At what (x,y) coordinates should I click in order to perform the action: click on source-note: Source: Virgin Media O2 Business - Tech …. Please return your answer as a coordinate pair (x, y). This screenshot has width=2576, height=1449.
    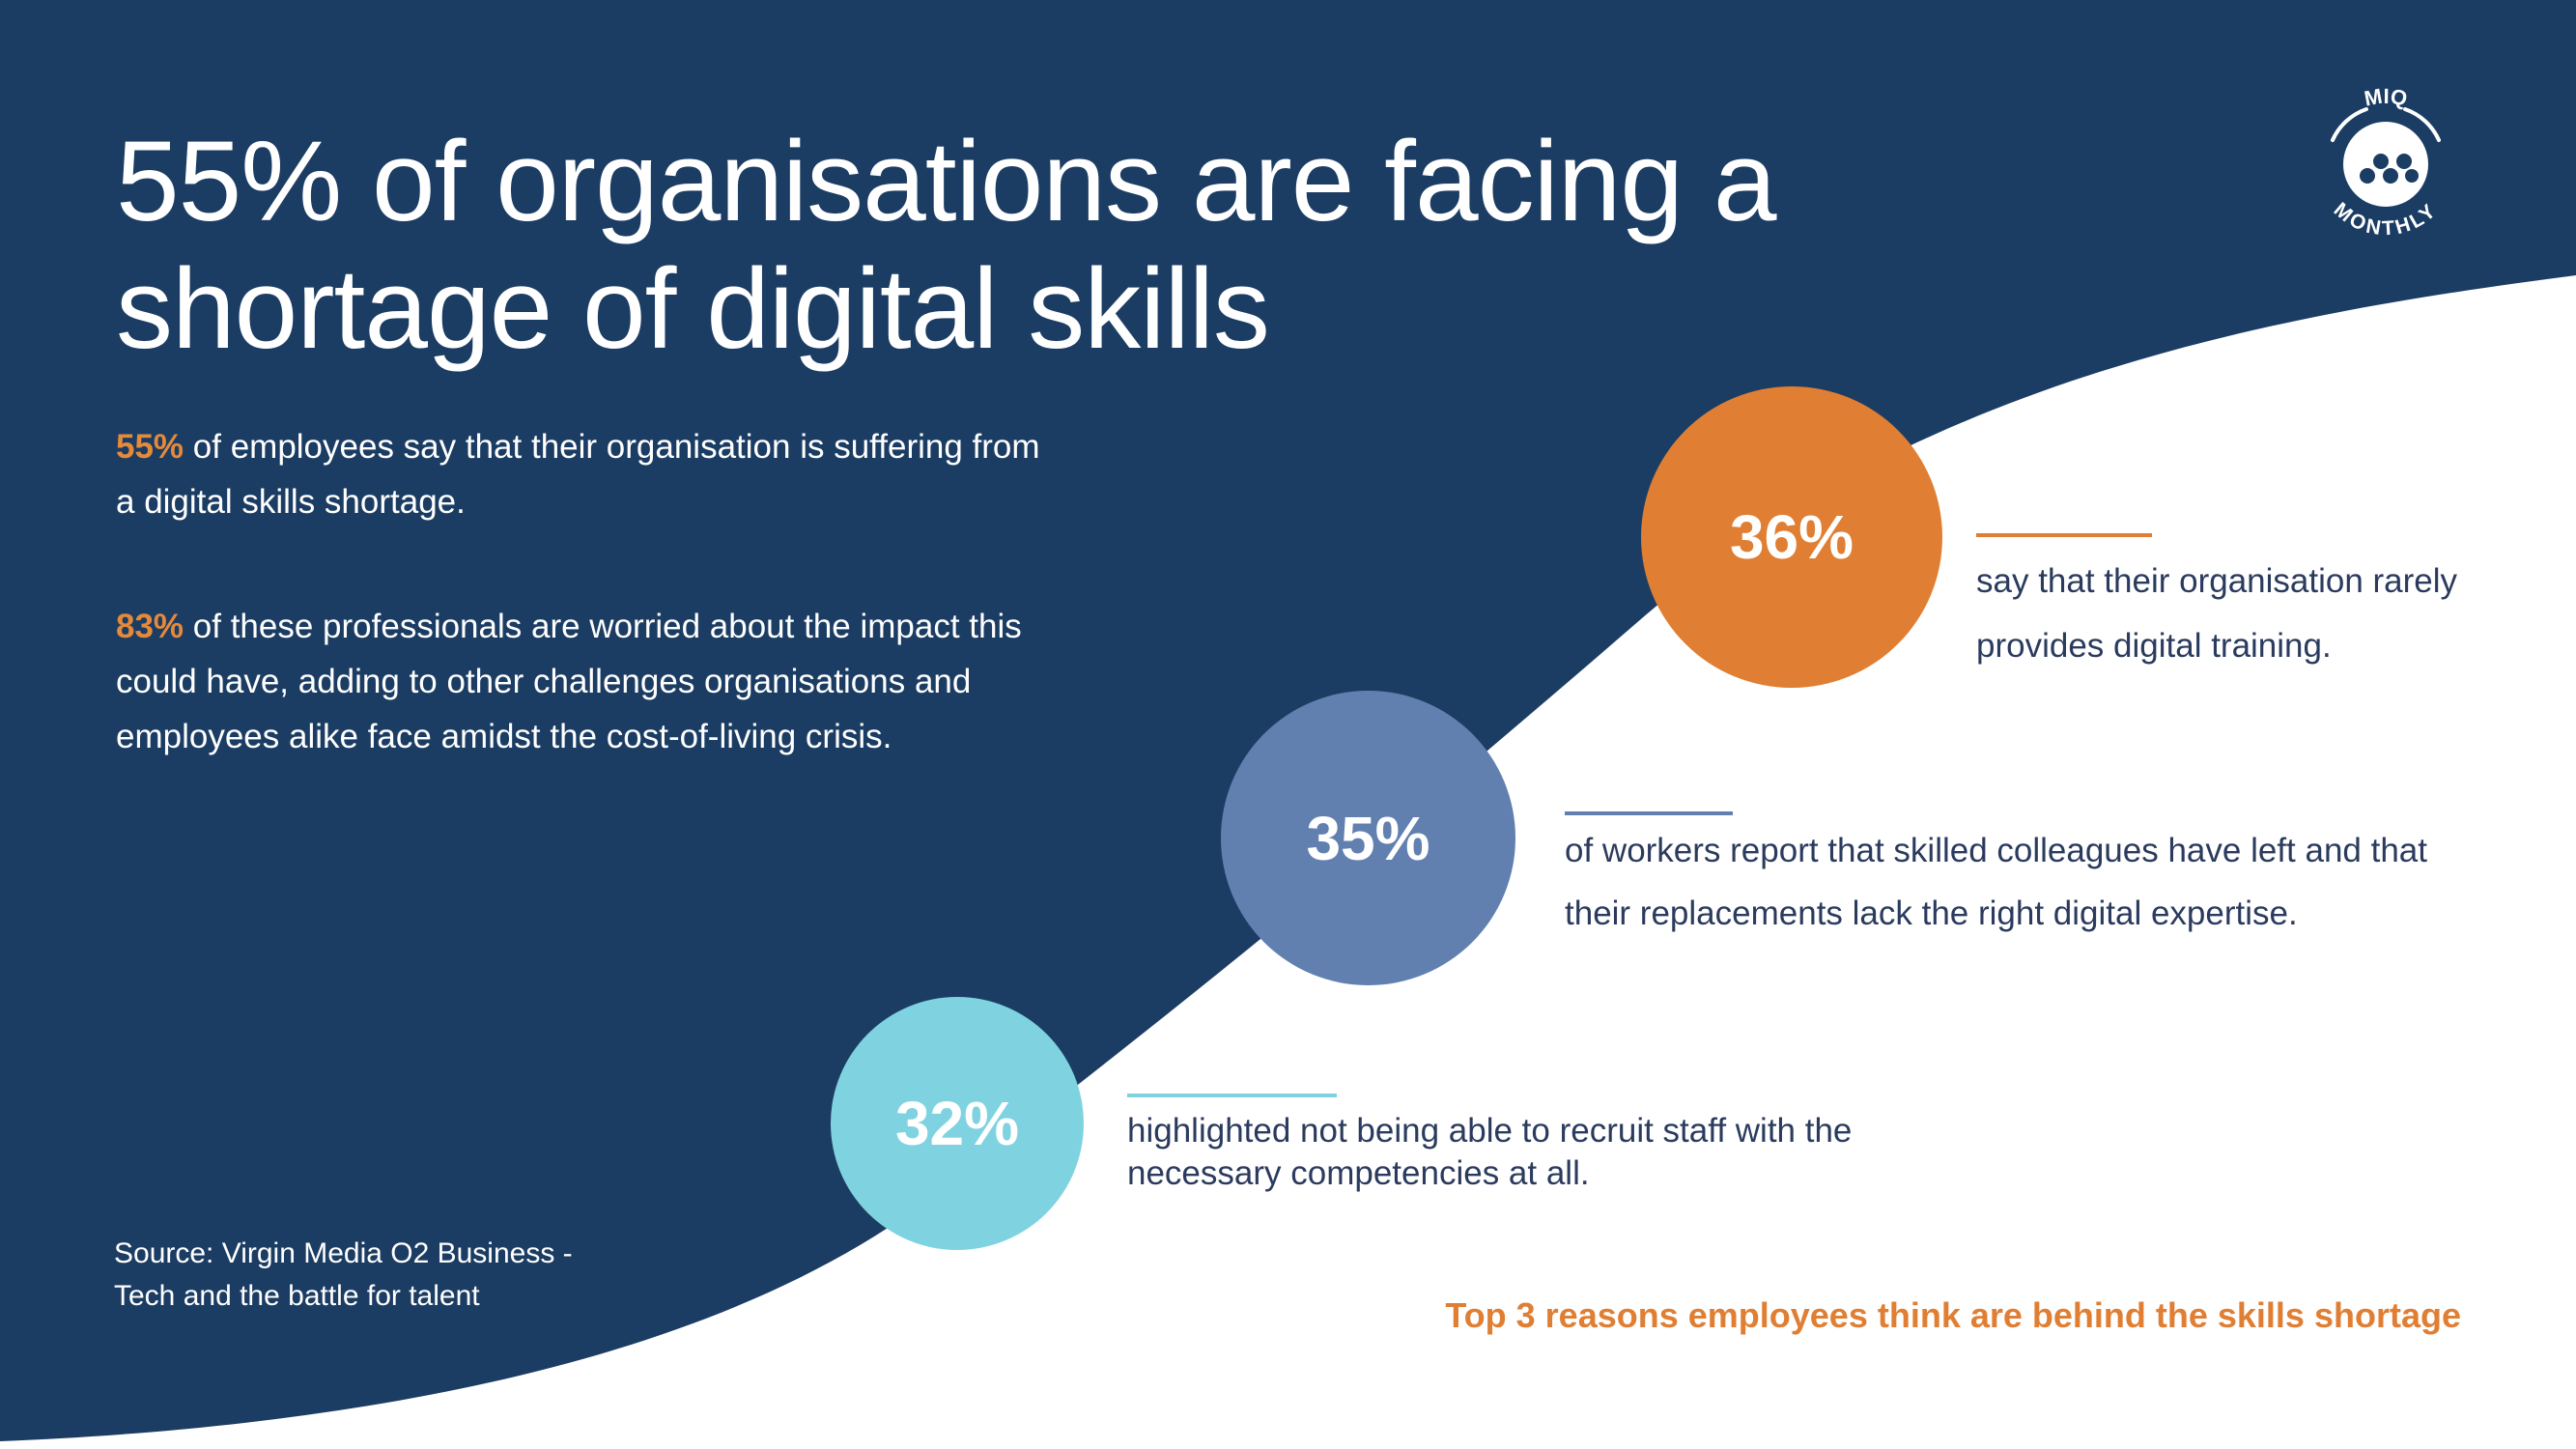
    Looking at the image, I should click on (384, 1275).